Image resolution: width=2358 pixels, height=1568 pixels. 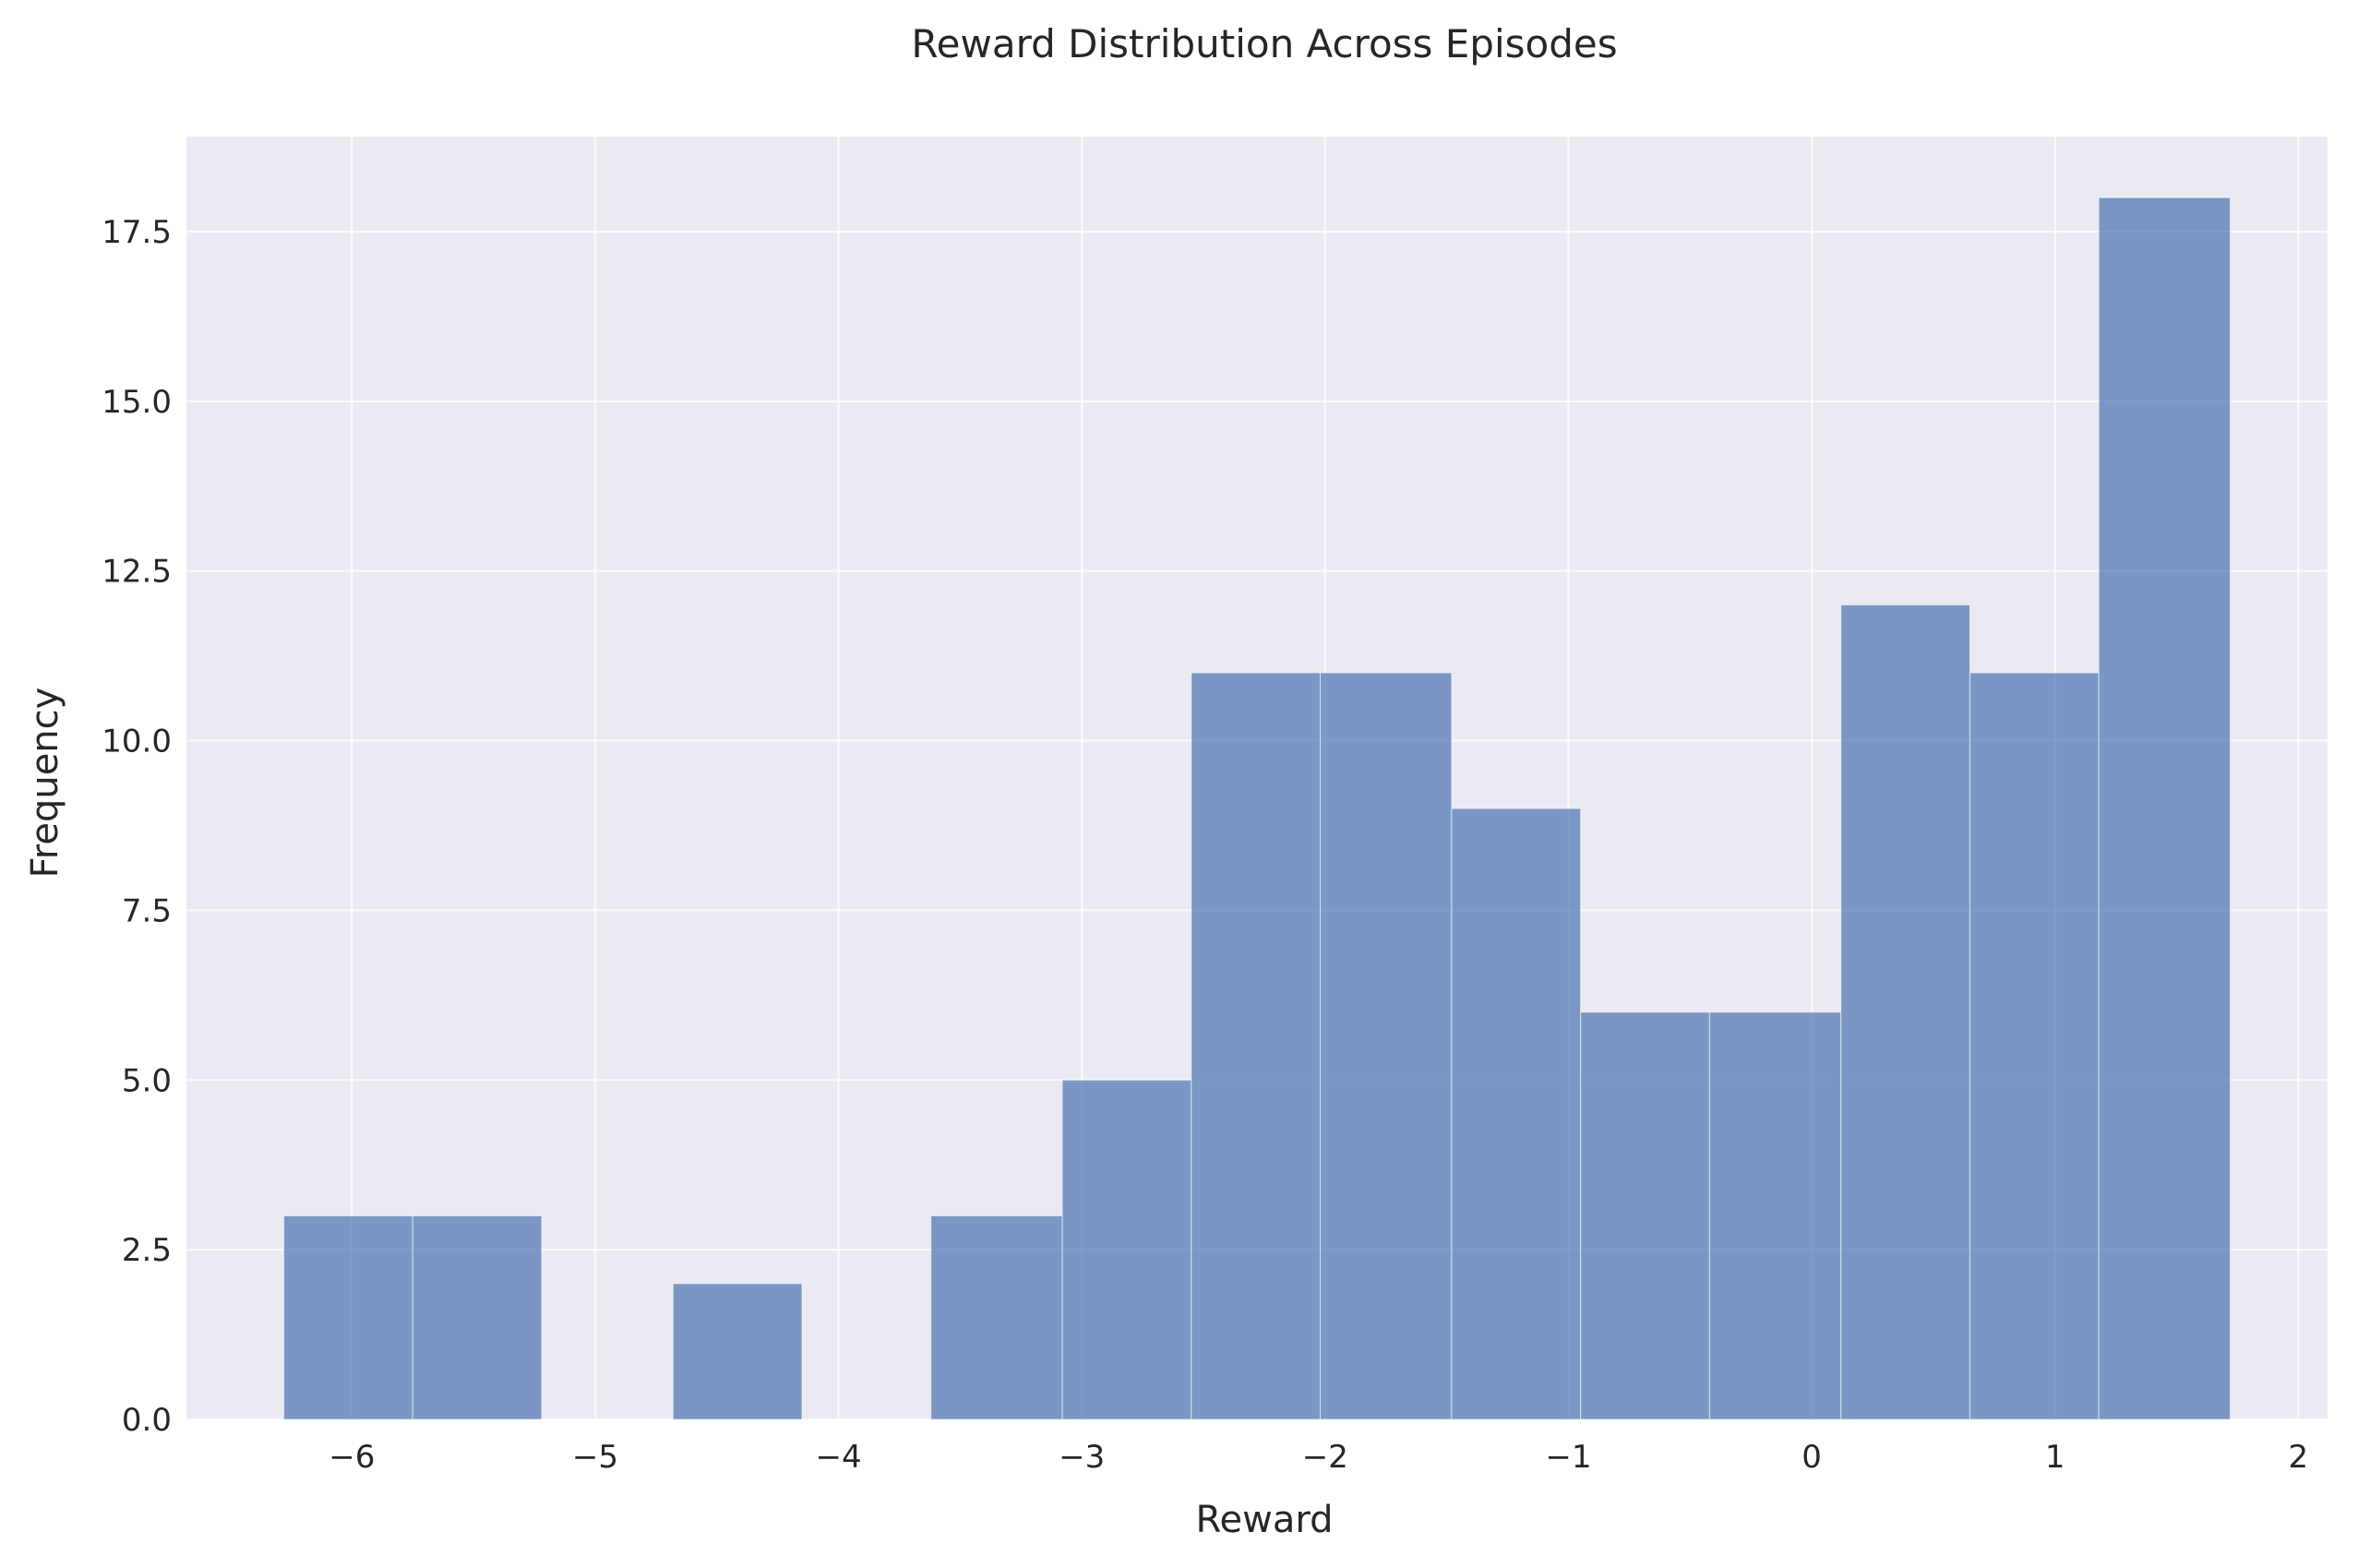 I want to click on y-axis-ticks: 0.0 2.5 5.0 7.5 10.0 12.5 15.0 17.5, so click(x=137, y=826).